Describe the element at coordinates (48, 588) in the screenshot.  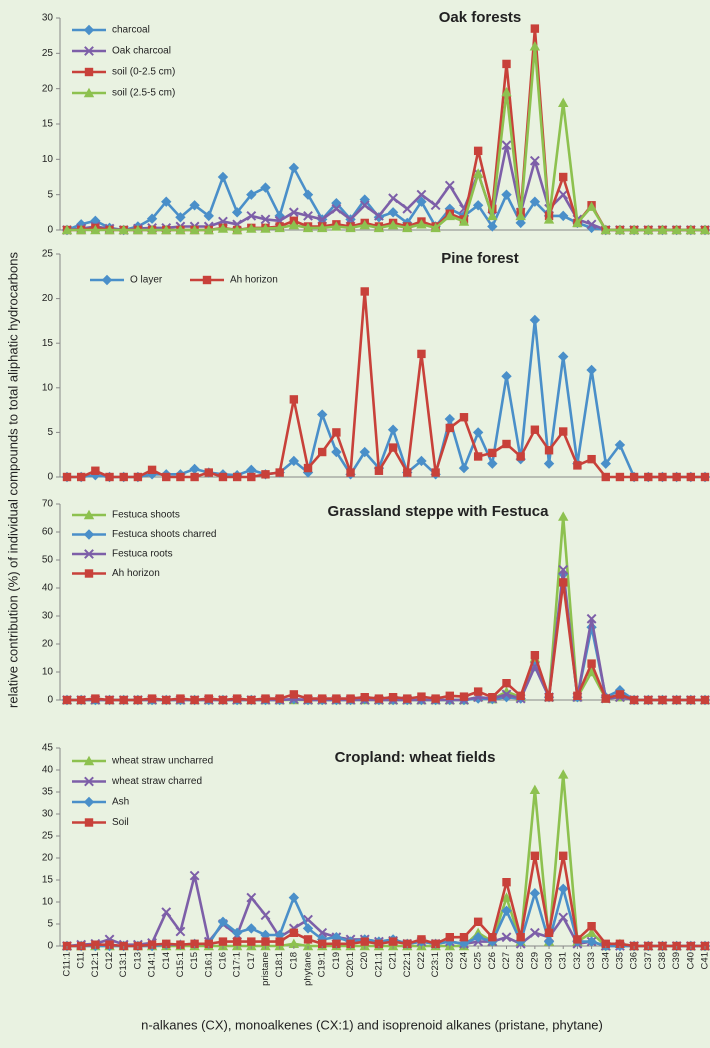
I see `y-tick-label: 40` at that location.